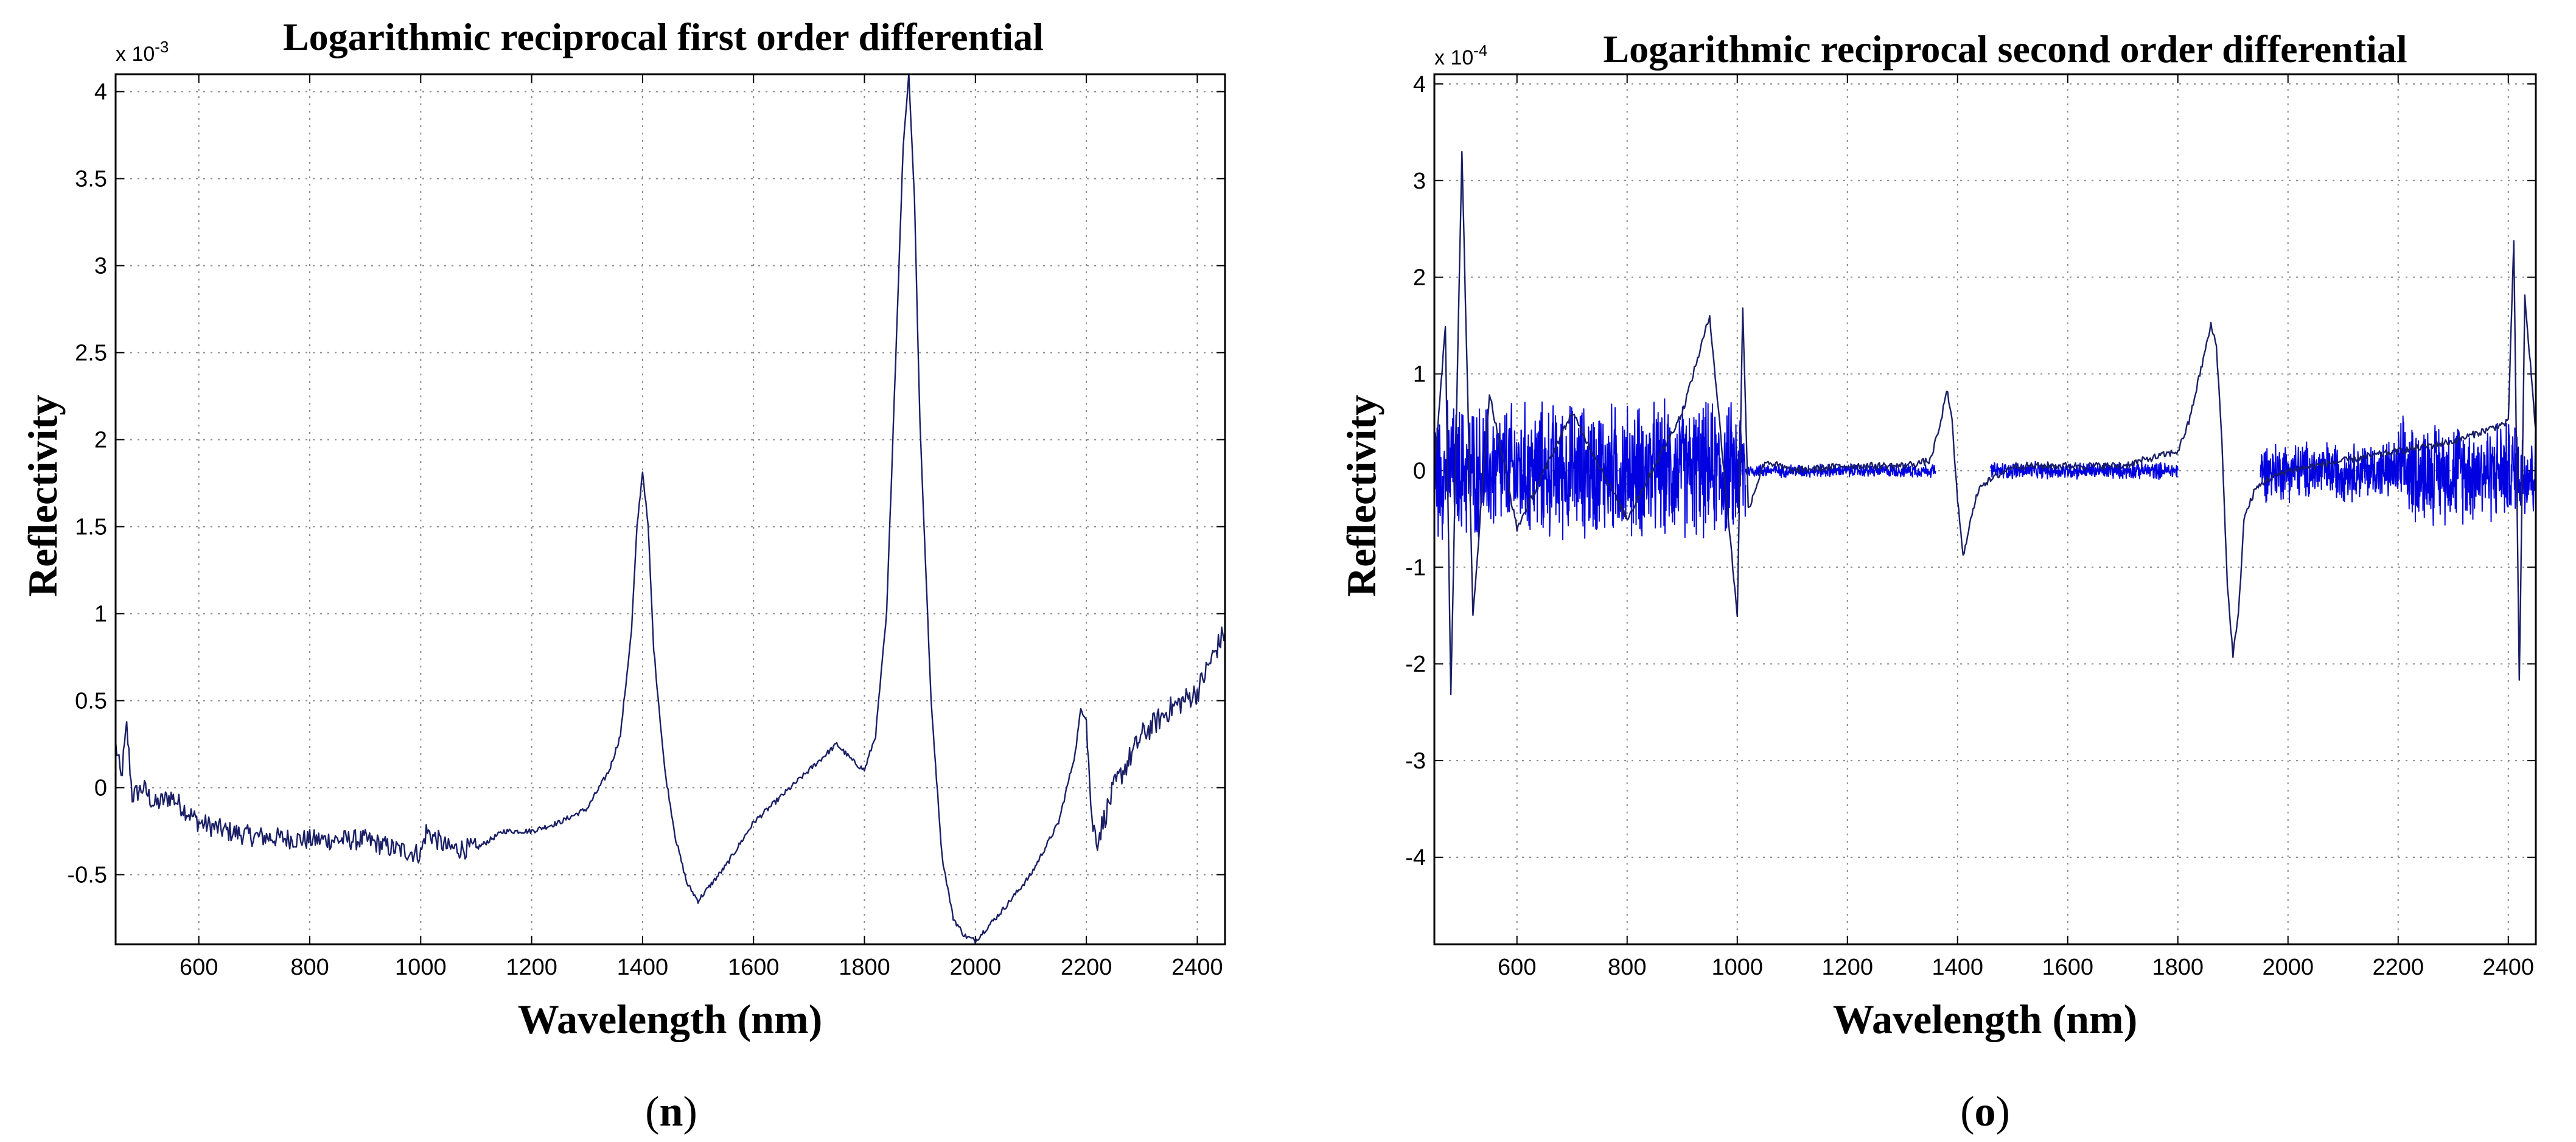 This screenshot has width=2576, height=1142. Describe the element at coordinates (1415, 858) in the screenshot. I see `y-tick-label: -4` at that location.